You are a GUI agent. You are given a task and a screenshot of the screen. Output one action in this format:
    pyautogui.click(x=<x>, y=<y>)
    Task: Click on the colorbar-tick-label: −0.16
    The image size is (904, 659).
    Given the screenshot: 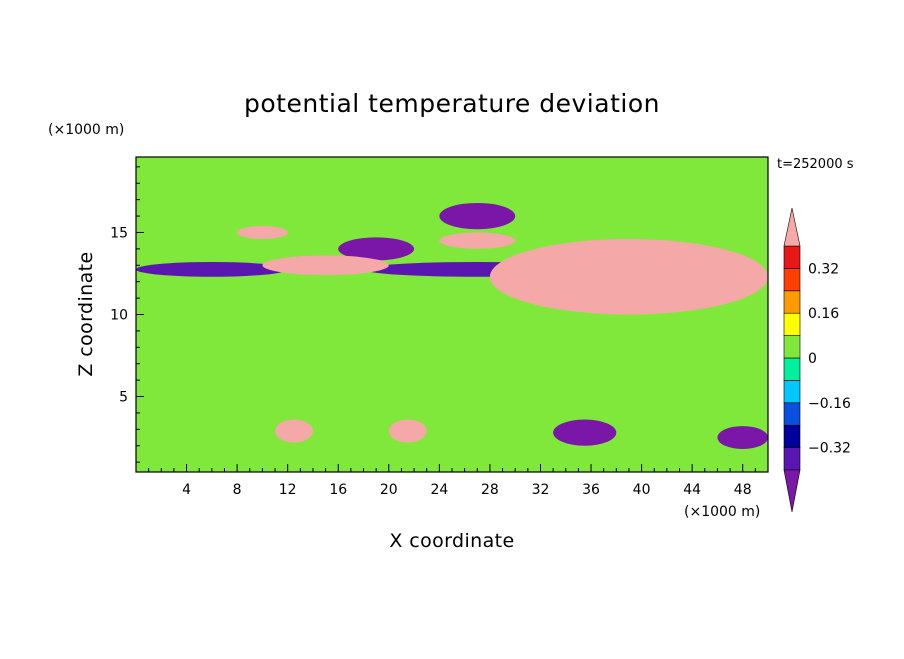 What is the action you would take?
    pyautogui.click(x=829, y=404)
    